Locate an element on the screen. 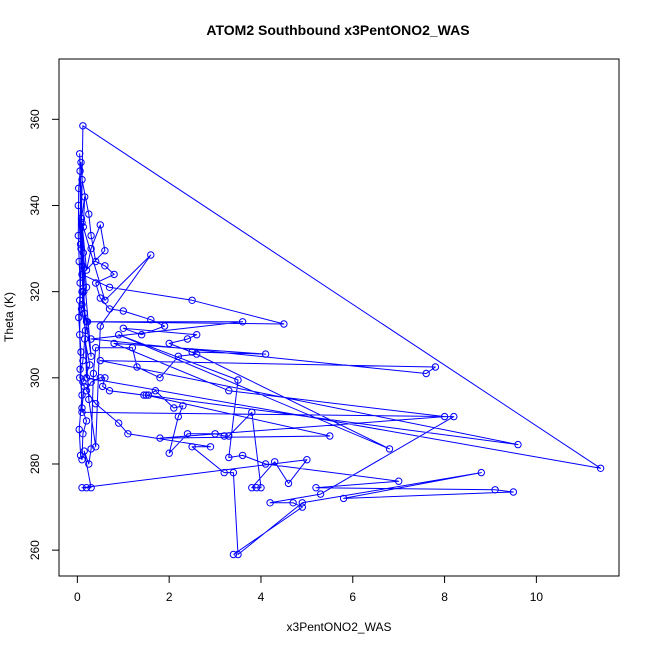 This screenshot has height=650, width=650. y-axis: 260 280 300 320 340 360 is located at coordinates (43, 334).